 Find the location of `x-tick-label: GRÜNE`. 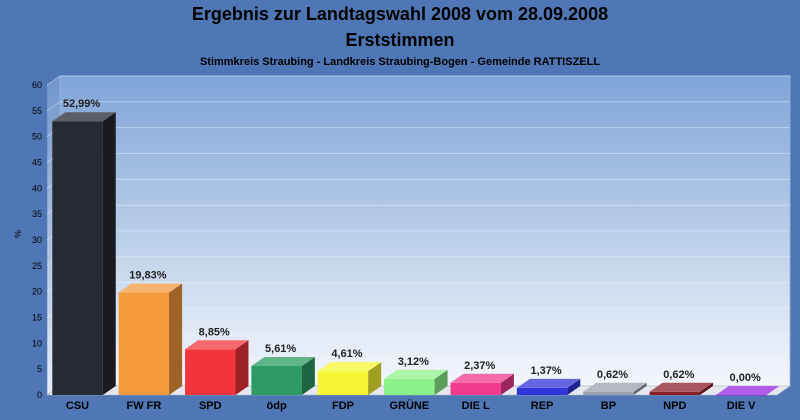

x-tick-label: GRÜNE is located at coordinates (409, 405).